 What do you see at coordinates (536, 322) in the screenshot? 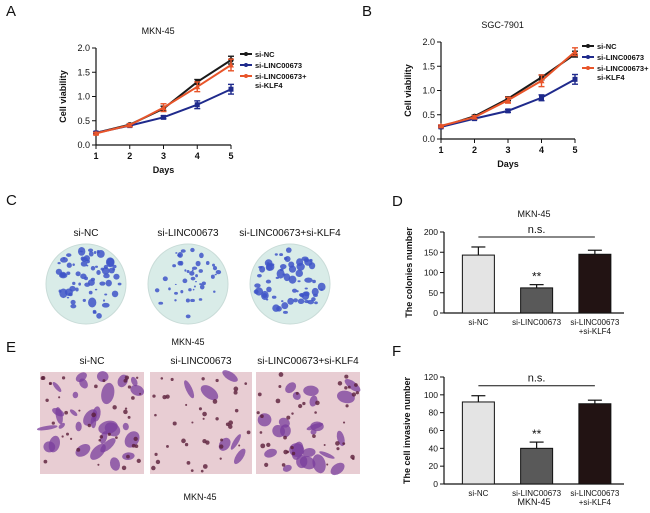
I see `x-tick-label: si-LINC00673` at bounding box center [536, 322].